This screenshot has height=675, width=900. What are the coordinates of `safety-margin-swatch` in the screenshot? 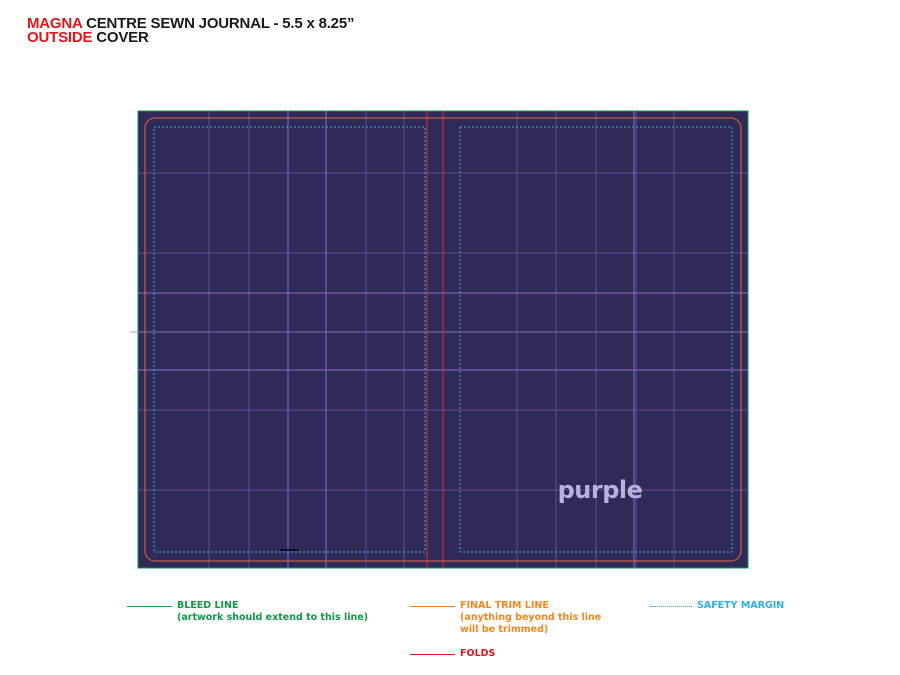 It's located at (671, 606).